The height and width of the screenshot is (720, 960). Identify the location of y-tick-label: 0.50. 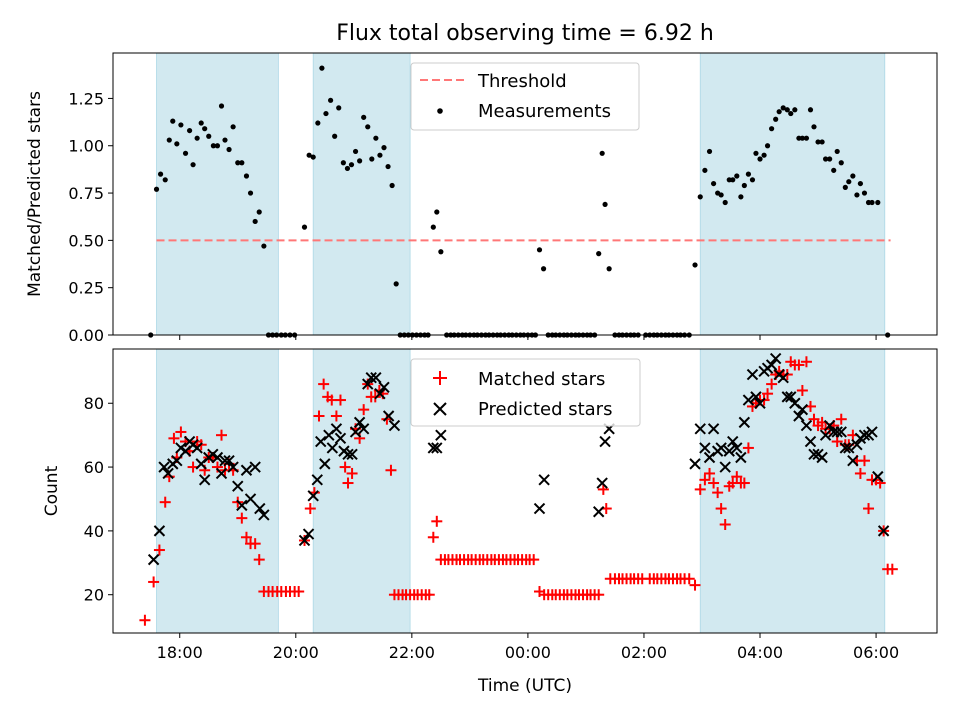
(86, 240).